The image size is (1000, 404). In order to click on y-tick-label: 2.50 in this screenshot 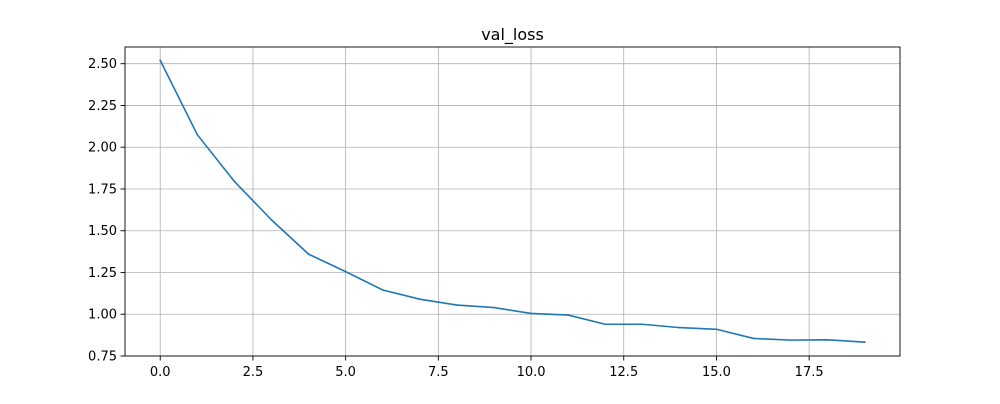, I will do `click(102, 64)`.